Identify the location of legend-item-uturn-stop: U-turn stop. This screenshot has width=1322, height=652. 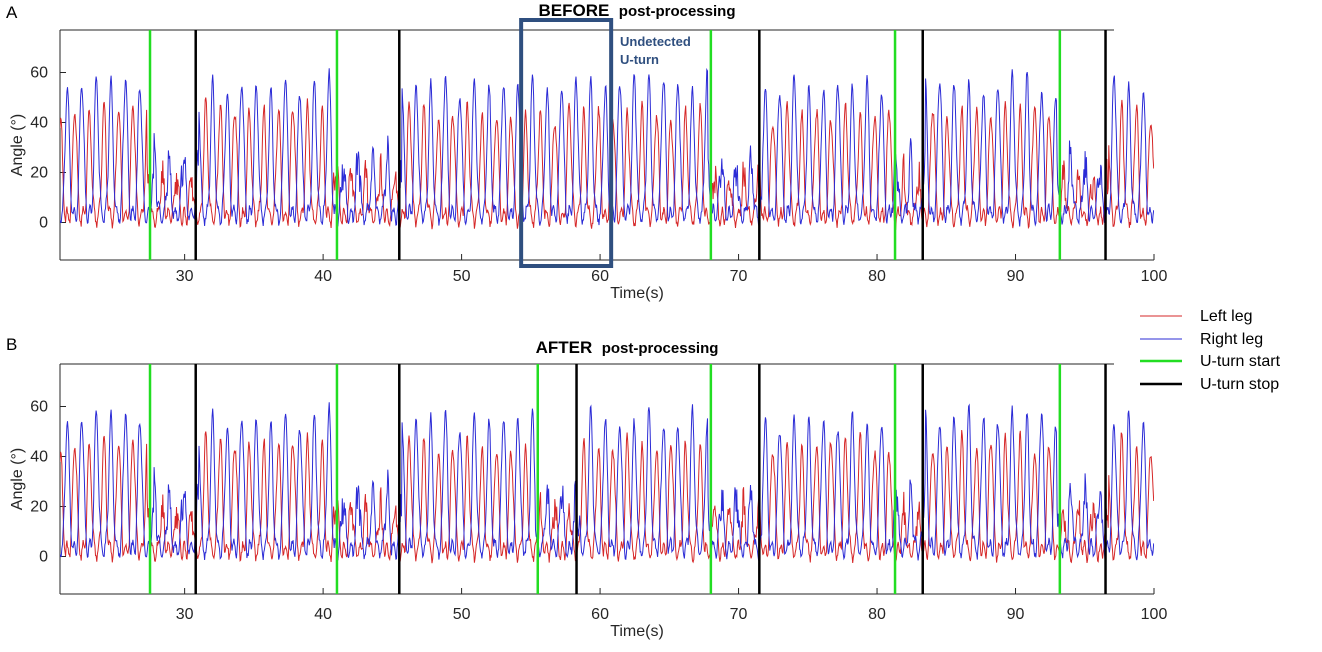
(1209, 384).